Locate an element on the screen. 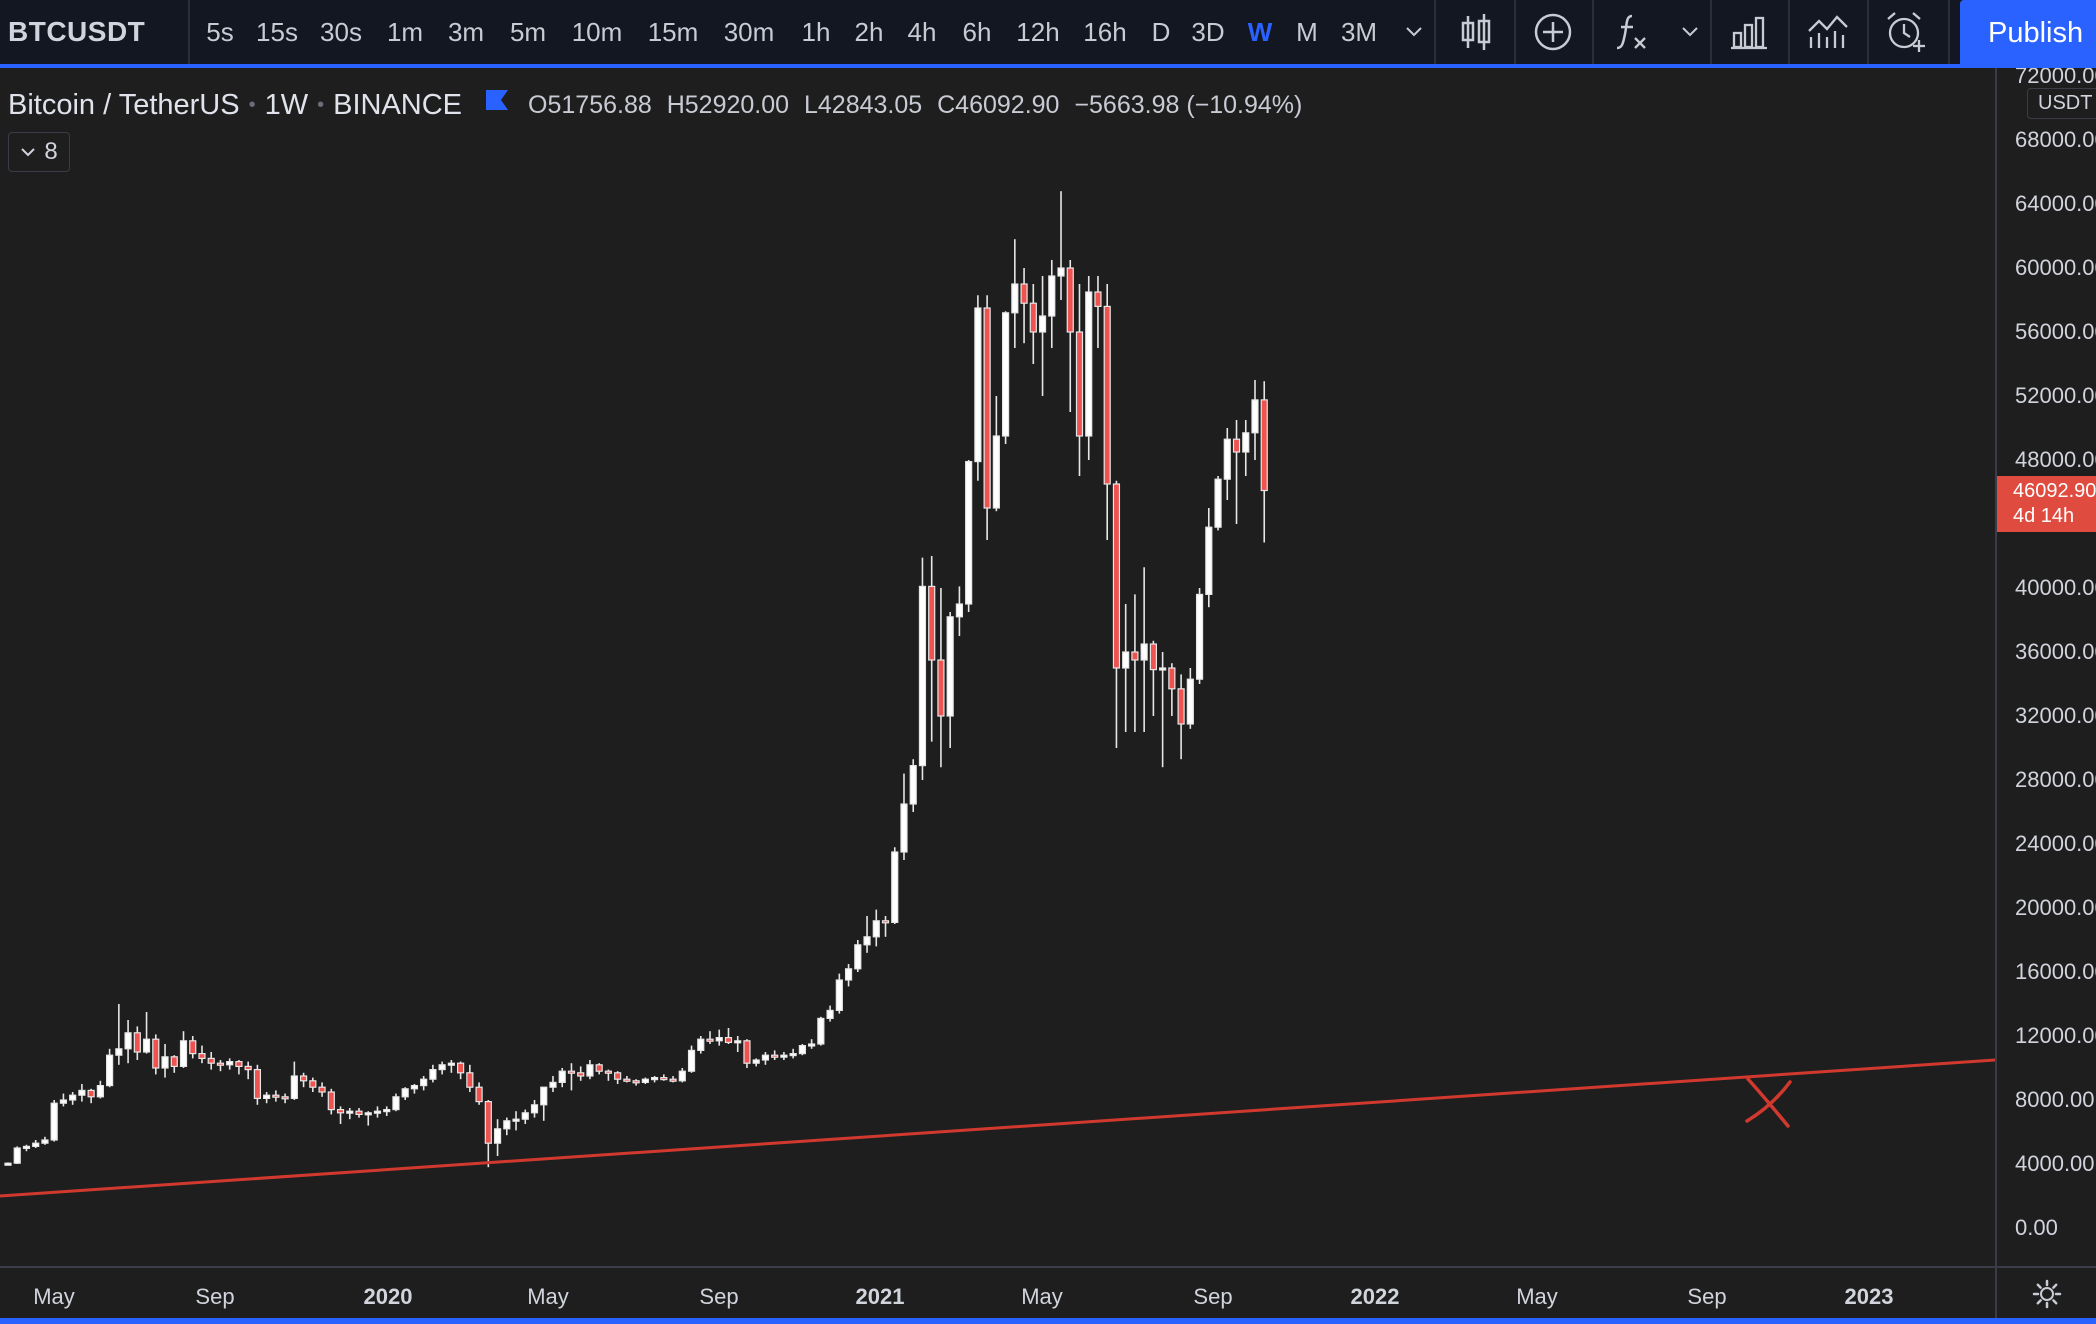 Image resolution: width=2096 pixels, height=1324 pixels. templates-button is located at coordinates (1828, 32).